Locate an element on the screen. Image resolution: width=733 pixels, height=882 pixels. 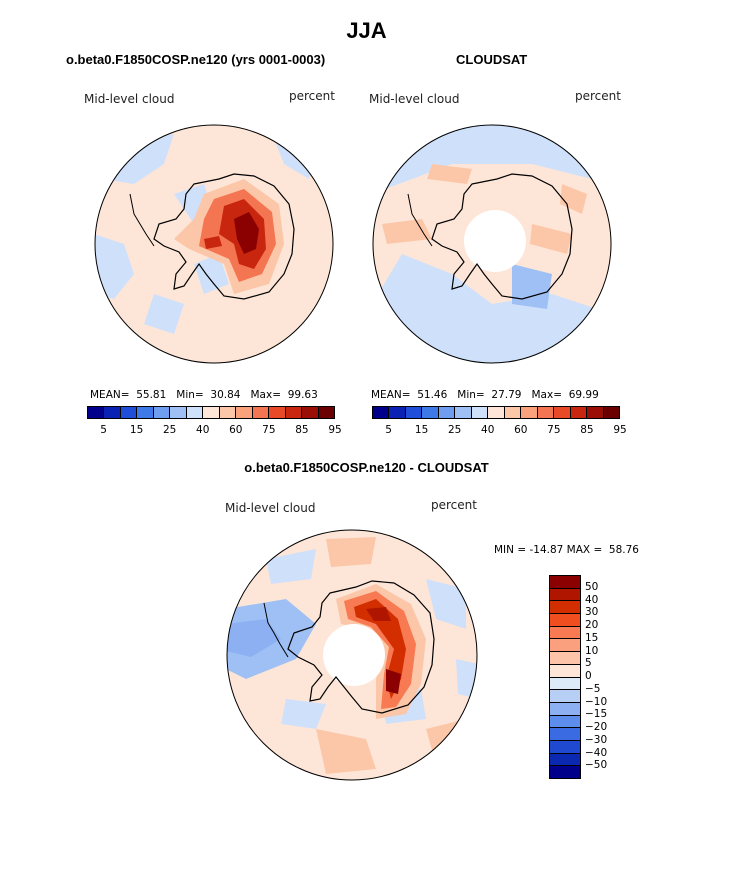
obs-polar-map is located at coordinates (492, 244).